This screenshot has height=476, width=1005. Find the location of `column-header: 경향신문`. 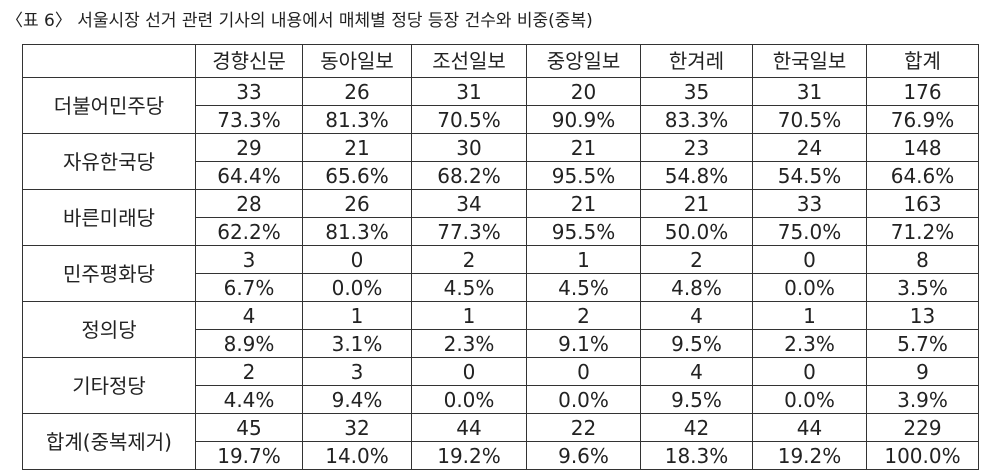

column-header: 경향신문 is located at coordinates (249, 61).